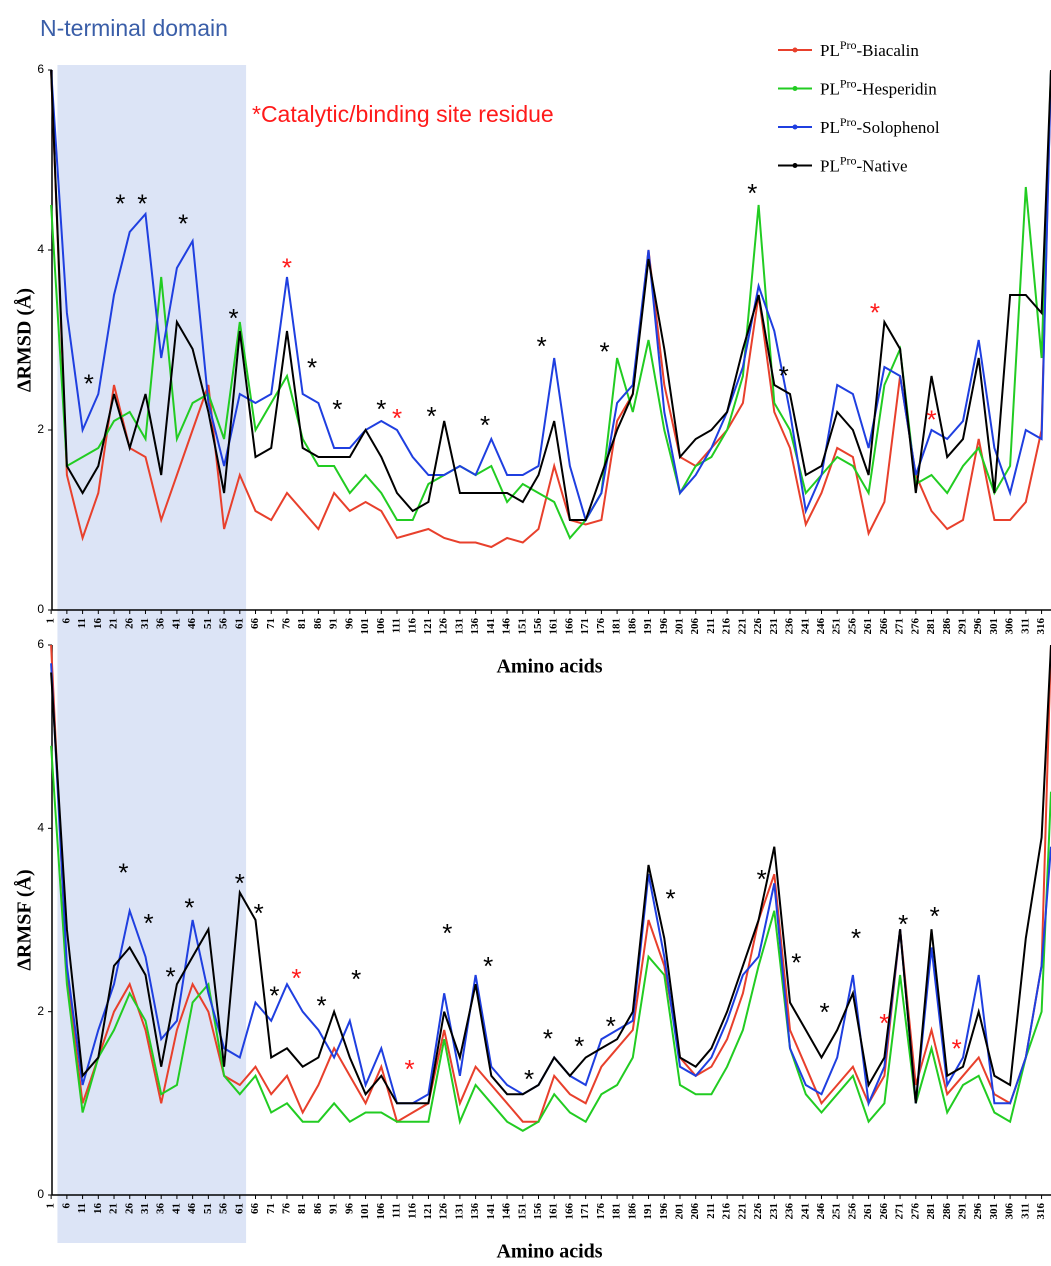 This screenshot has width=1051, height=1266. Describe the element at coordinates (727, 1211) in the screenshot. I see `x-tick-label: 216` at that location.